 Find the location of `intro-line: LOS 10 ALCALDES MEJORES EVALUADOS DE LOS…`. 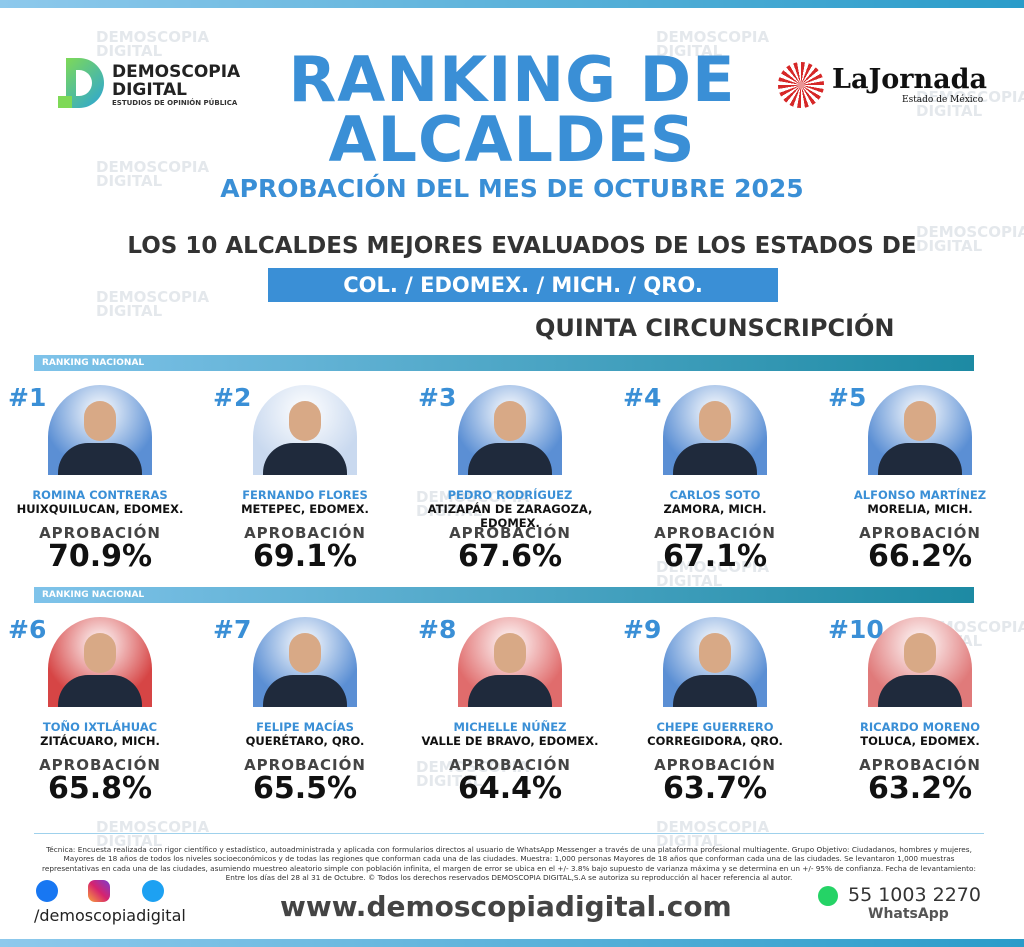

intro-line: LOS 10 ALCALDES MEJORES EVALUADOS DE LOS… is located at coordinates (522, 246).